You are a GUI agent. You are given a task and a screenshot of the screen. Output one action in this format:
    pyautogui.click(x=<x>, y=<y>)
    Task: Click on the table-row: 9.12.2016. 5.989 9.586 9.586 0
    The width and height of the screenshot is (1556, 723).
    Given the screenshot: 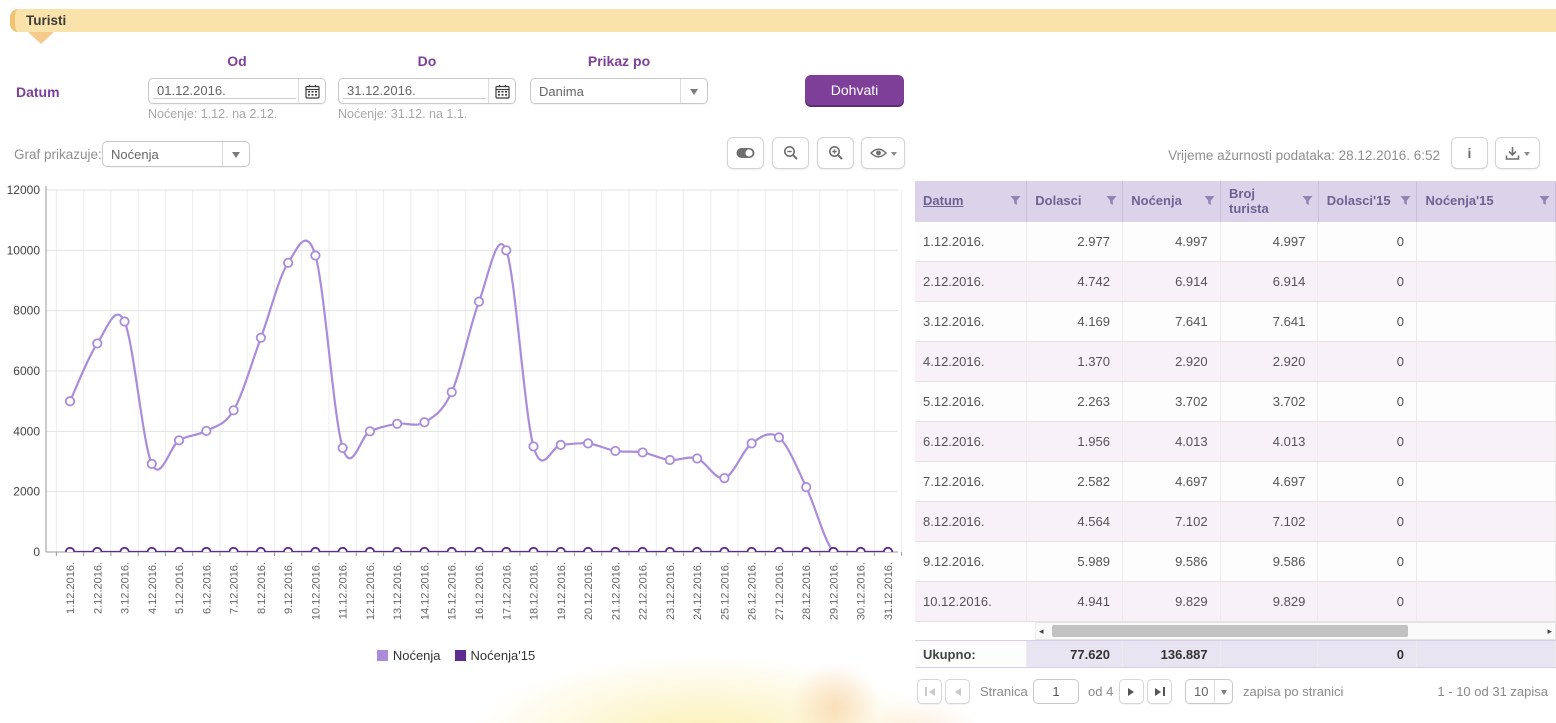 What is the action you would take?
    pyautogui.click(x=1235, y=562)
    